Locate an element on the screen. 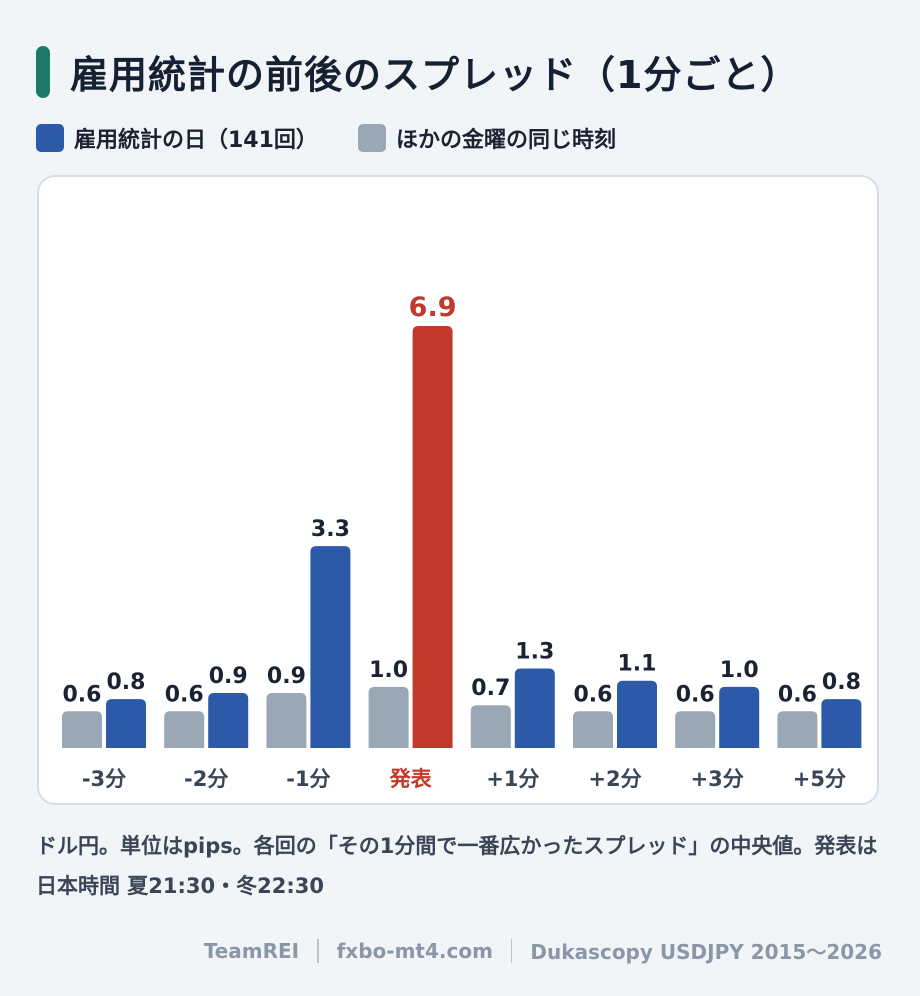 The width and height of the screenshot is (920, 996). legend-item-nfp: 雇用統計の日（141回） is located at coordinates (177, 138).